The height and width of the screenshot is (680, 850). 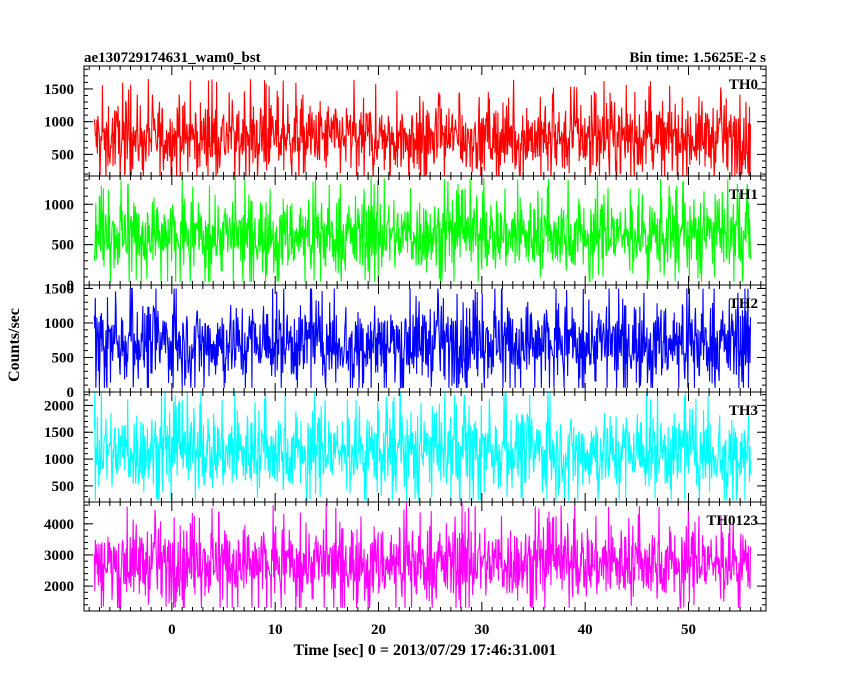 I want to click on panel-name-label: TH2, so click(x=743, y=304).